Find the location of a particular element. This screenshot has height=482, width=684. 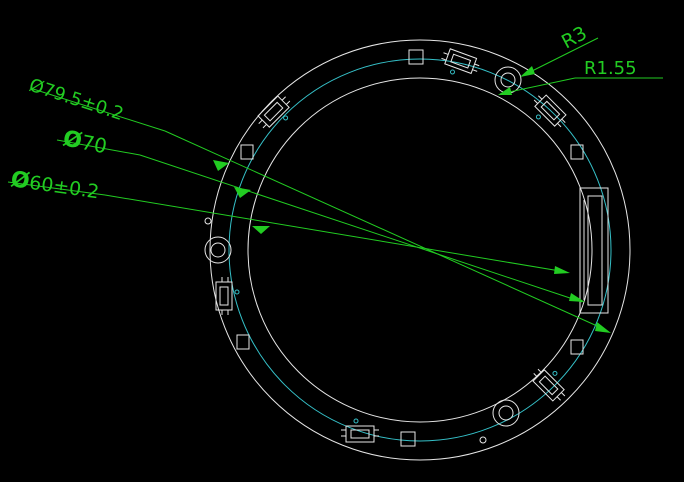

hole-radius-label: R3 is located at coordinates (574, 37).